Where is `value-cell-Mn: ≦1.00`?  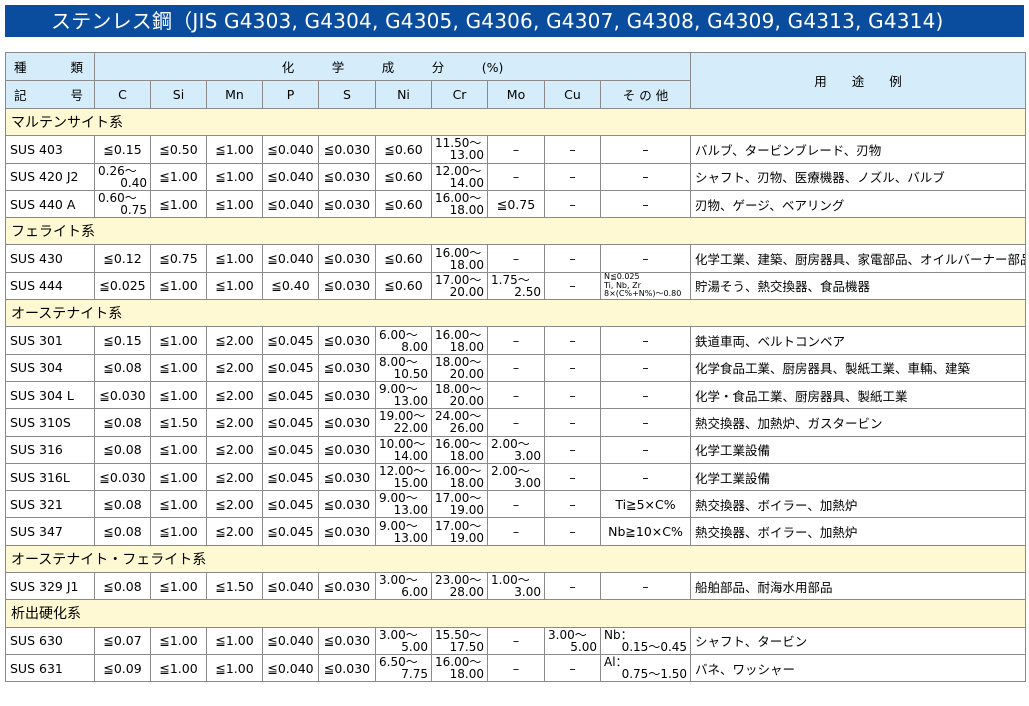
value-cell-Mn: ≦1.00 is located at coordinates (234, 286).